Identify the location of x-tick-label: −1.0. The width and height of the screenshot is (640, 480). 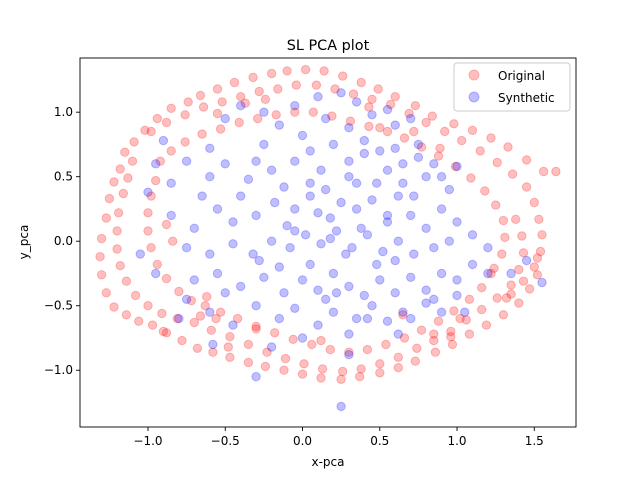
(147, 441).